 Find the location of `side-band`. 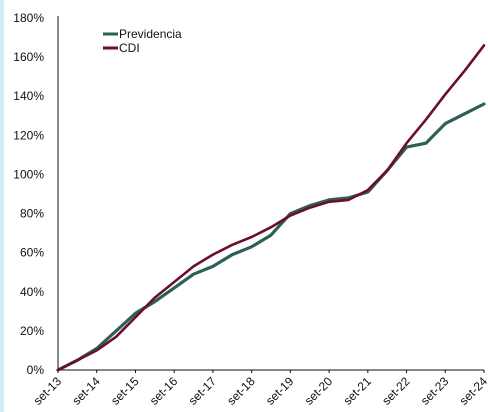

side-band is located at coordinates (2, 206).